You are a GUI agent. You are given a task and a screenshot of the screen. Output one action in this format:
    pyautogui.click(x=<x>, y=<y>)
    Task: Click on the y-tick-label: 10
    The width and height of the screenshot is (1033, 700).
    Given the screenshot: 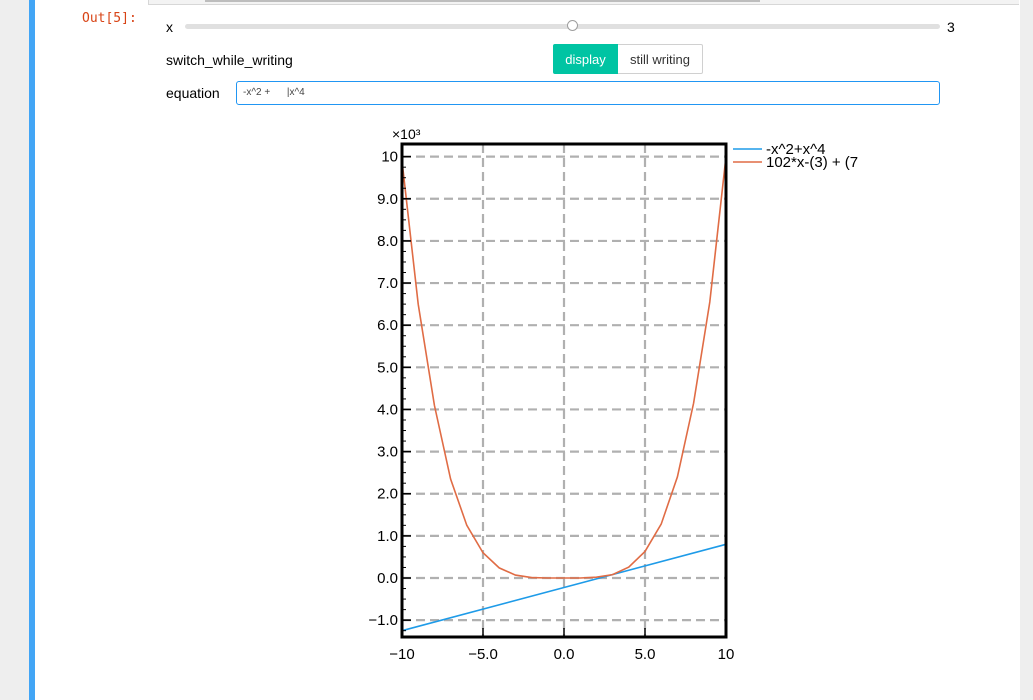 What is the action you would take?
    pyautogui.click(x=389, y=157)
    